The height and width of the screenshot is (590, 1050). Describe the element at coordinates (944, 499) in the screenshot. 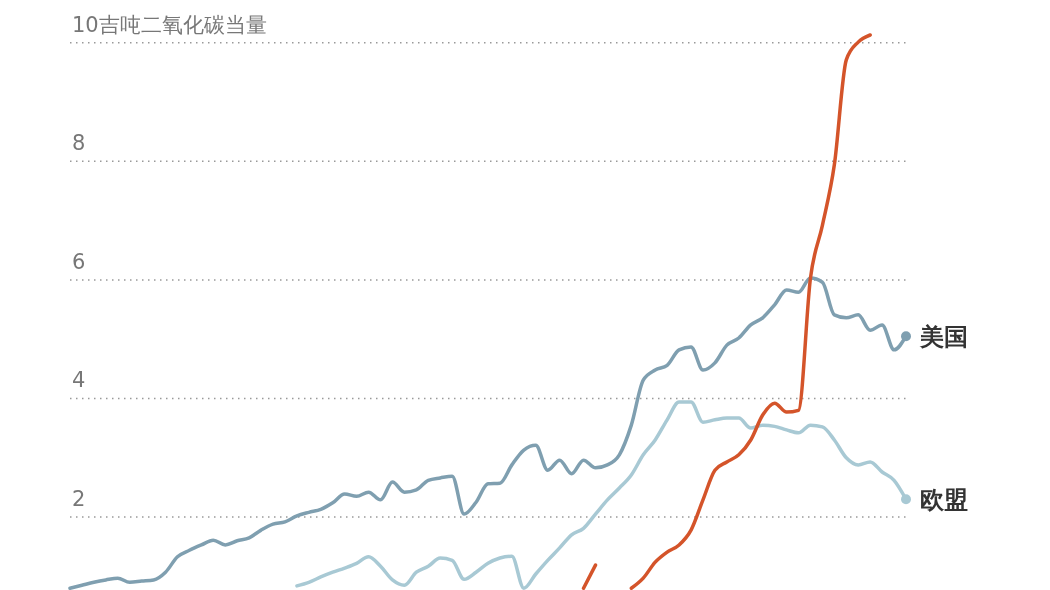

I see `series-label: 欧盟` at that location.